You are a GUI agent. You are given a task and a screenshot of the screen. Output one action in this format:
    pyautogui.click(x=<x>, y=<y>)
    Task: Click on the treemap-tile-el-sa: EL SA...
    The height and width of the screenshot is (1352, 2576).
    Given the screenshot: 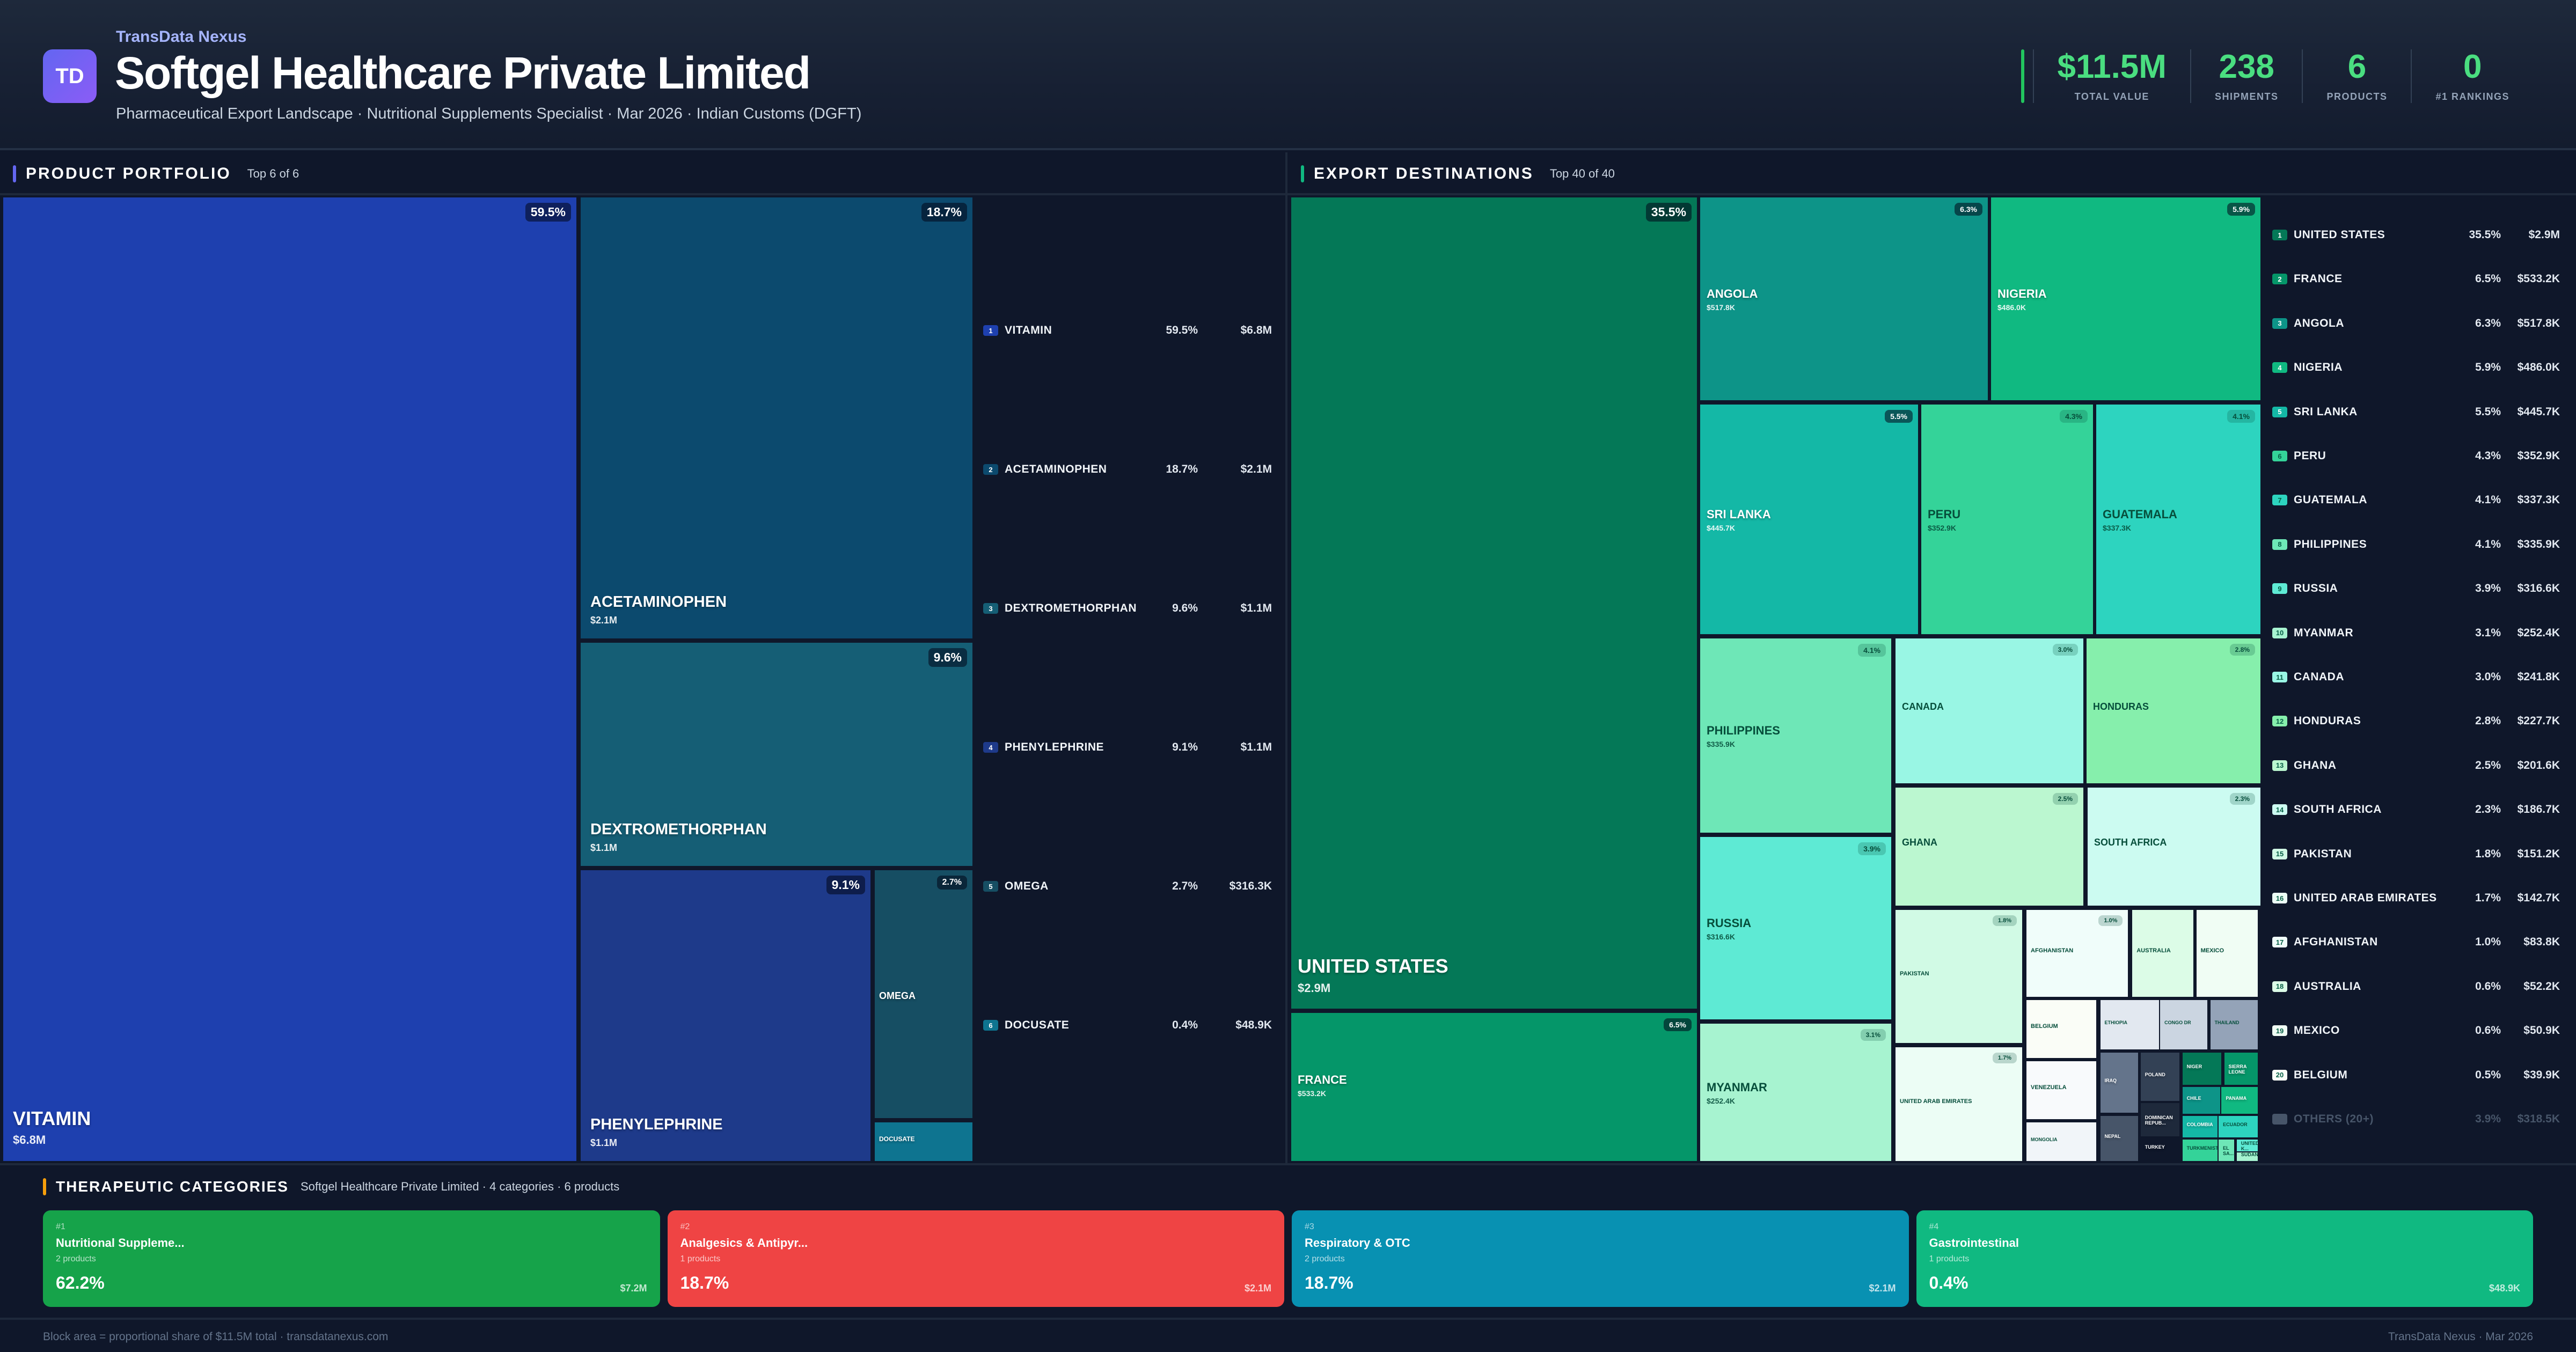 What is the action you would take?
    pyautogui.click(x=2226, y=1150)
    